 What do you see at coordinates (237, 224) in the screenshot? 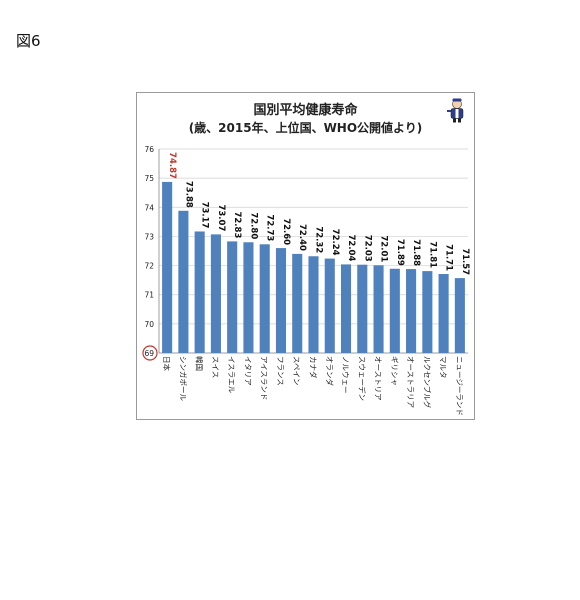
I see `value-label: 72.83` at bounding box center [237, 224].